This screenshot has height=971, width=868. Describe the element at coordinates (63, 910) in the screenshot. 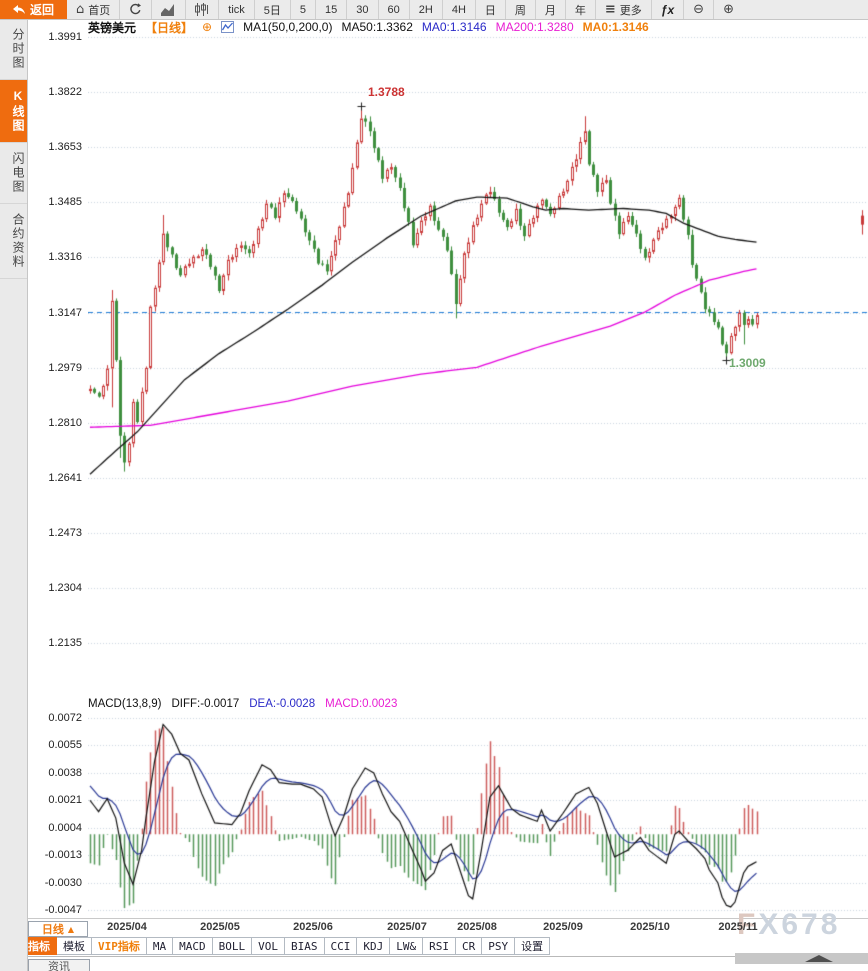

I see `axis-tick-label: -0.0047` at that location.